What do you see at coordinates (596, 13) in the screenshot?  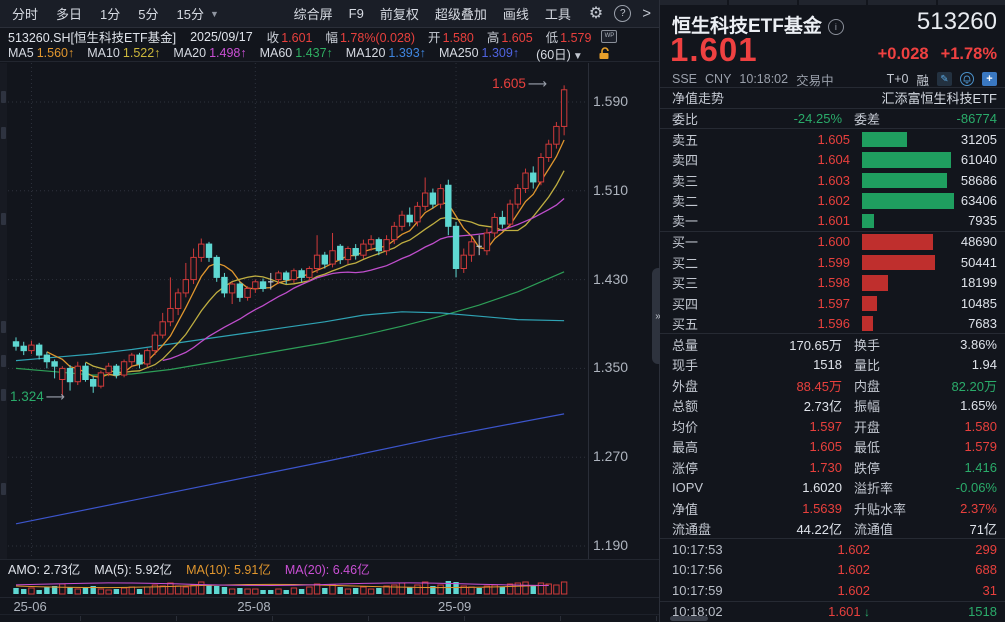 I see `settings-icon: ⚙` at bounding box center [596, 13].